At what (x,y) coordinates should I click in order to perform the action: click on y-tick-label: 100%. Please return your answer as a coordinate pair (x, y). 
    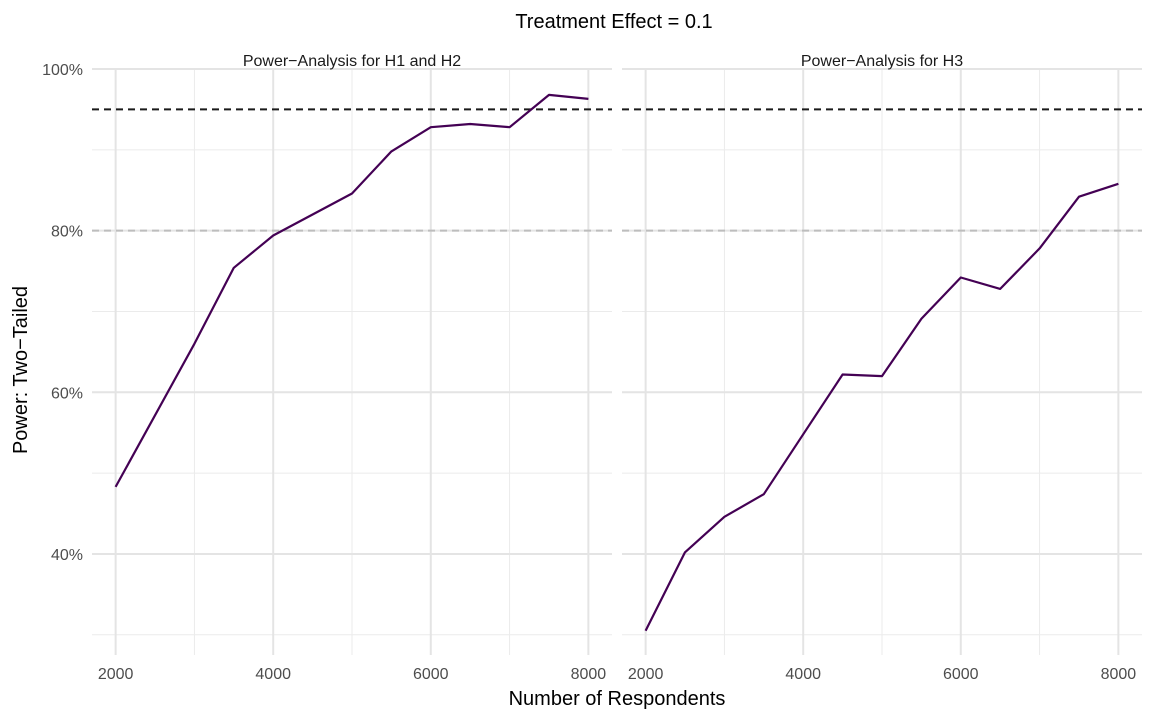
    Looking at the image, I should click on (62, 70).